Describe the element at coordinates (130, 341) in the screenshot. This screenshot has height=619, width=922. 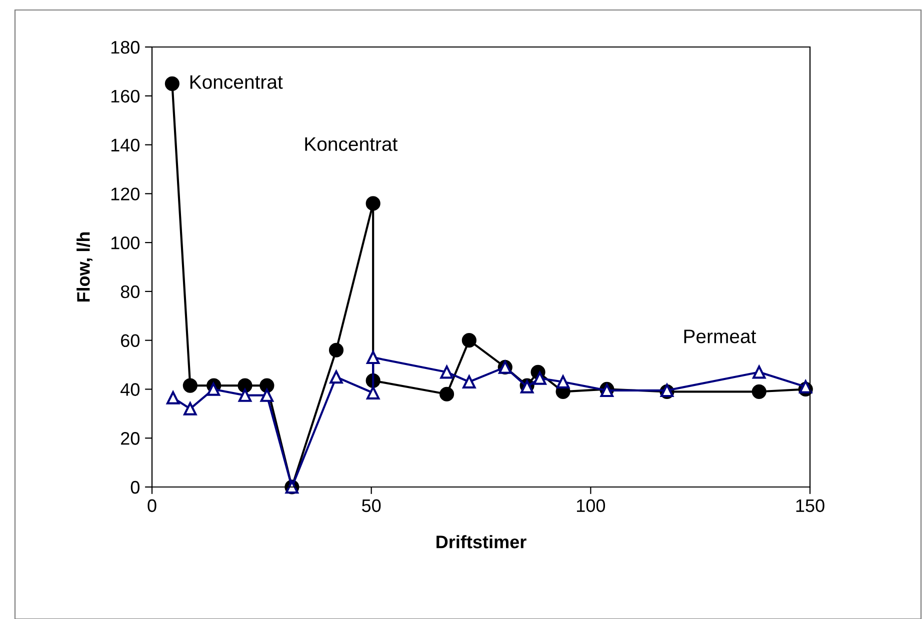
I see `y-tick-label: 60` at that location.